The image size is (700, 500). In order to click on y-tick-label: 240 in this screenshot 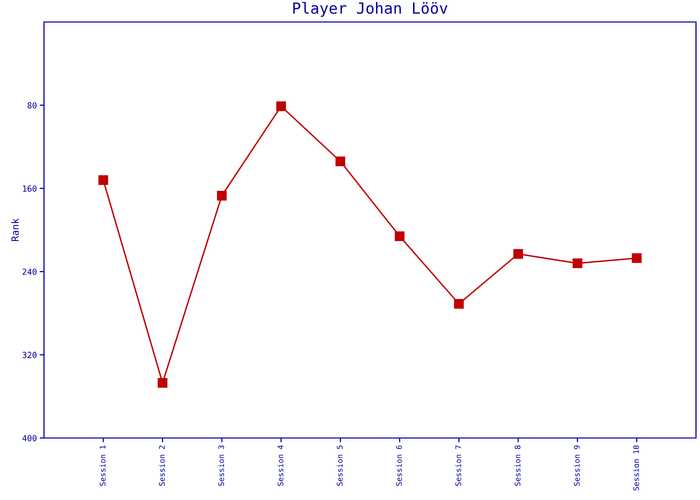, I will do `click(29, 271)`.